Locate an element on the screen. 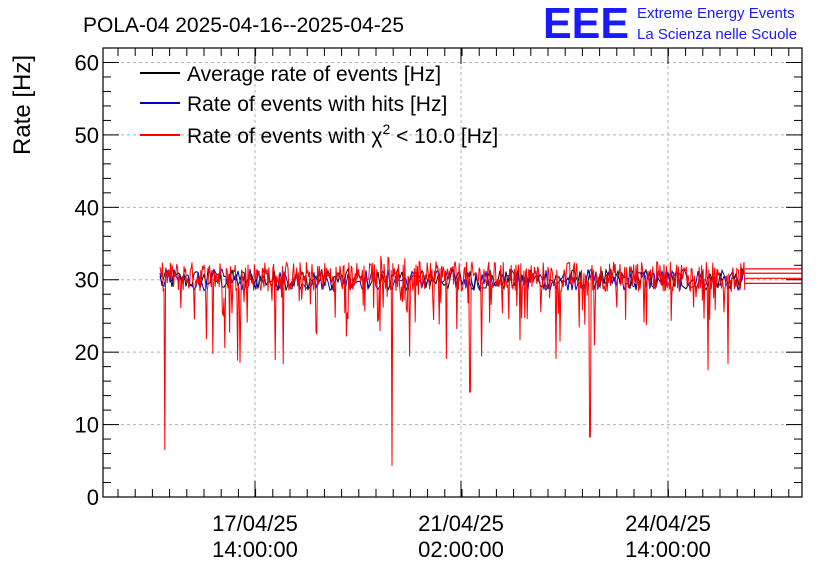 This screenshot has width=836, height=572. y-axis-label: Rate [Hz] is located at coordinates (22, 105).